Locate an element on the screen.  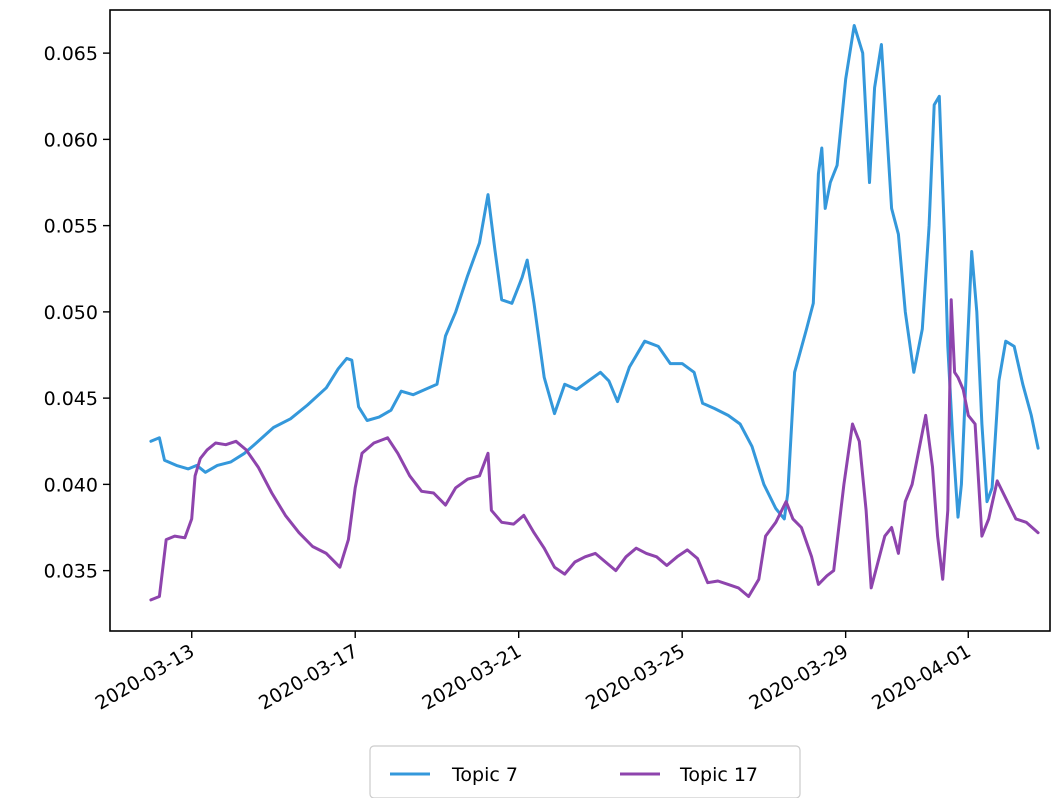
y-tick-label: 0.060 is located at coordinates (71, 140).